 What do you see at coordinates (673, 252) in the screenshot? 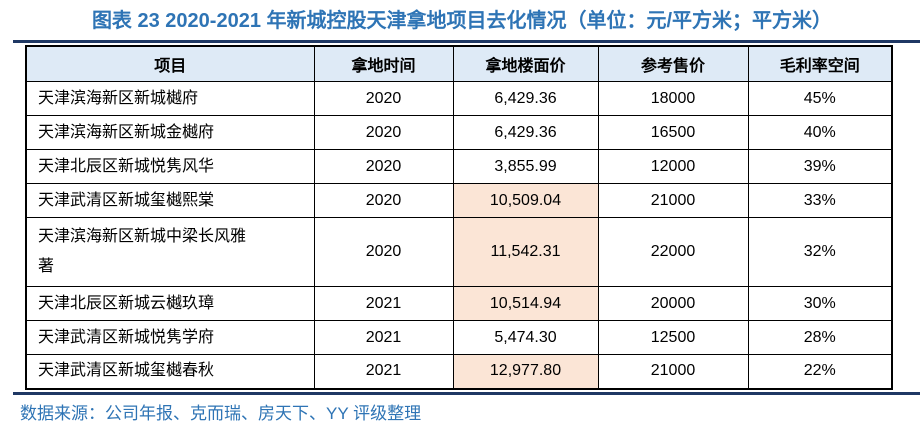
I see `cell-reference-price: 22000` at bounding box center [673, 252].